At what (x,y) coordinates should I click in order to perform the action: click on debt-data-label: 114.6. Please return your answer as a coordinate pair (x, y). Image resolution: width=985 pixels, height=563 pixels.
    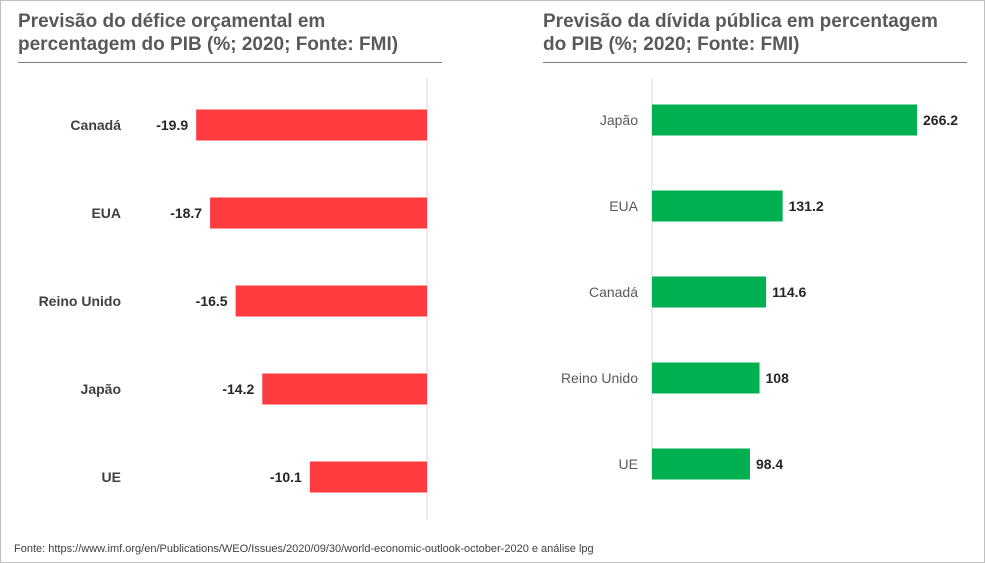
    Looking at the image, I should click on (789, 292).